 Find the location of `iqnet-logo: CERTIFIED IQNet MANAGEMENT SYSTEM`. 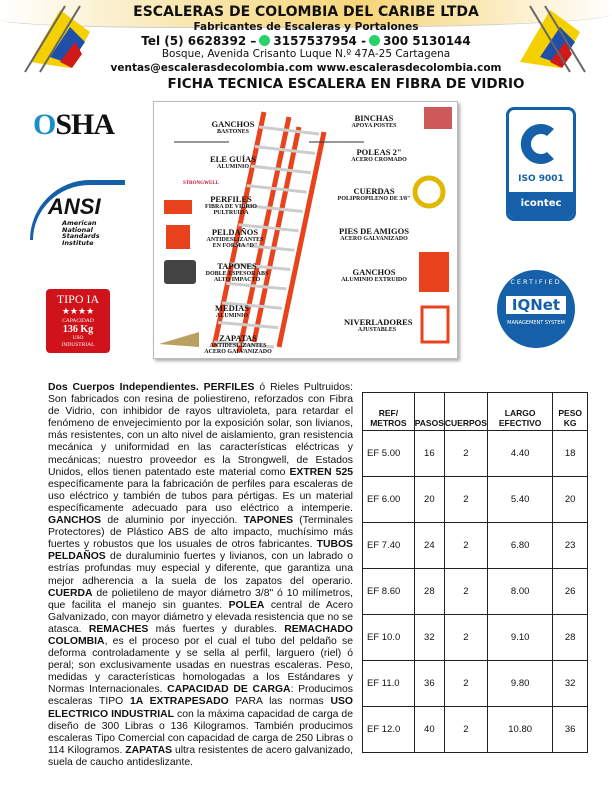

iqnet-logo: CERTIFIED IQNet MANAGEMENT SYSTEM is located at coordinates (536, 309).